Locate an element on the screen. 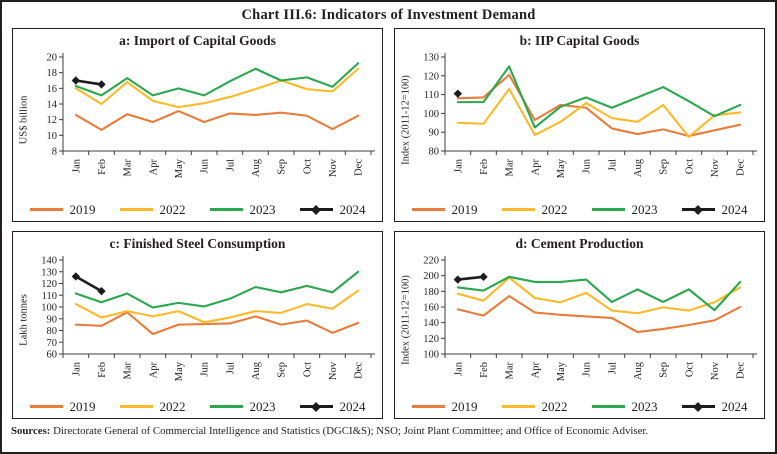  chart-a-ylabel-wrap: US$ billion is located at coordinates (23, 124).